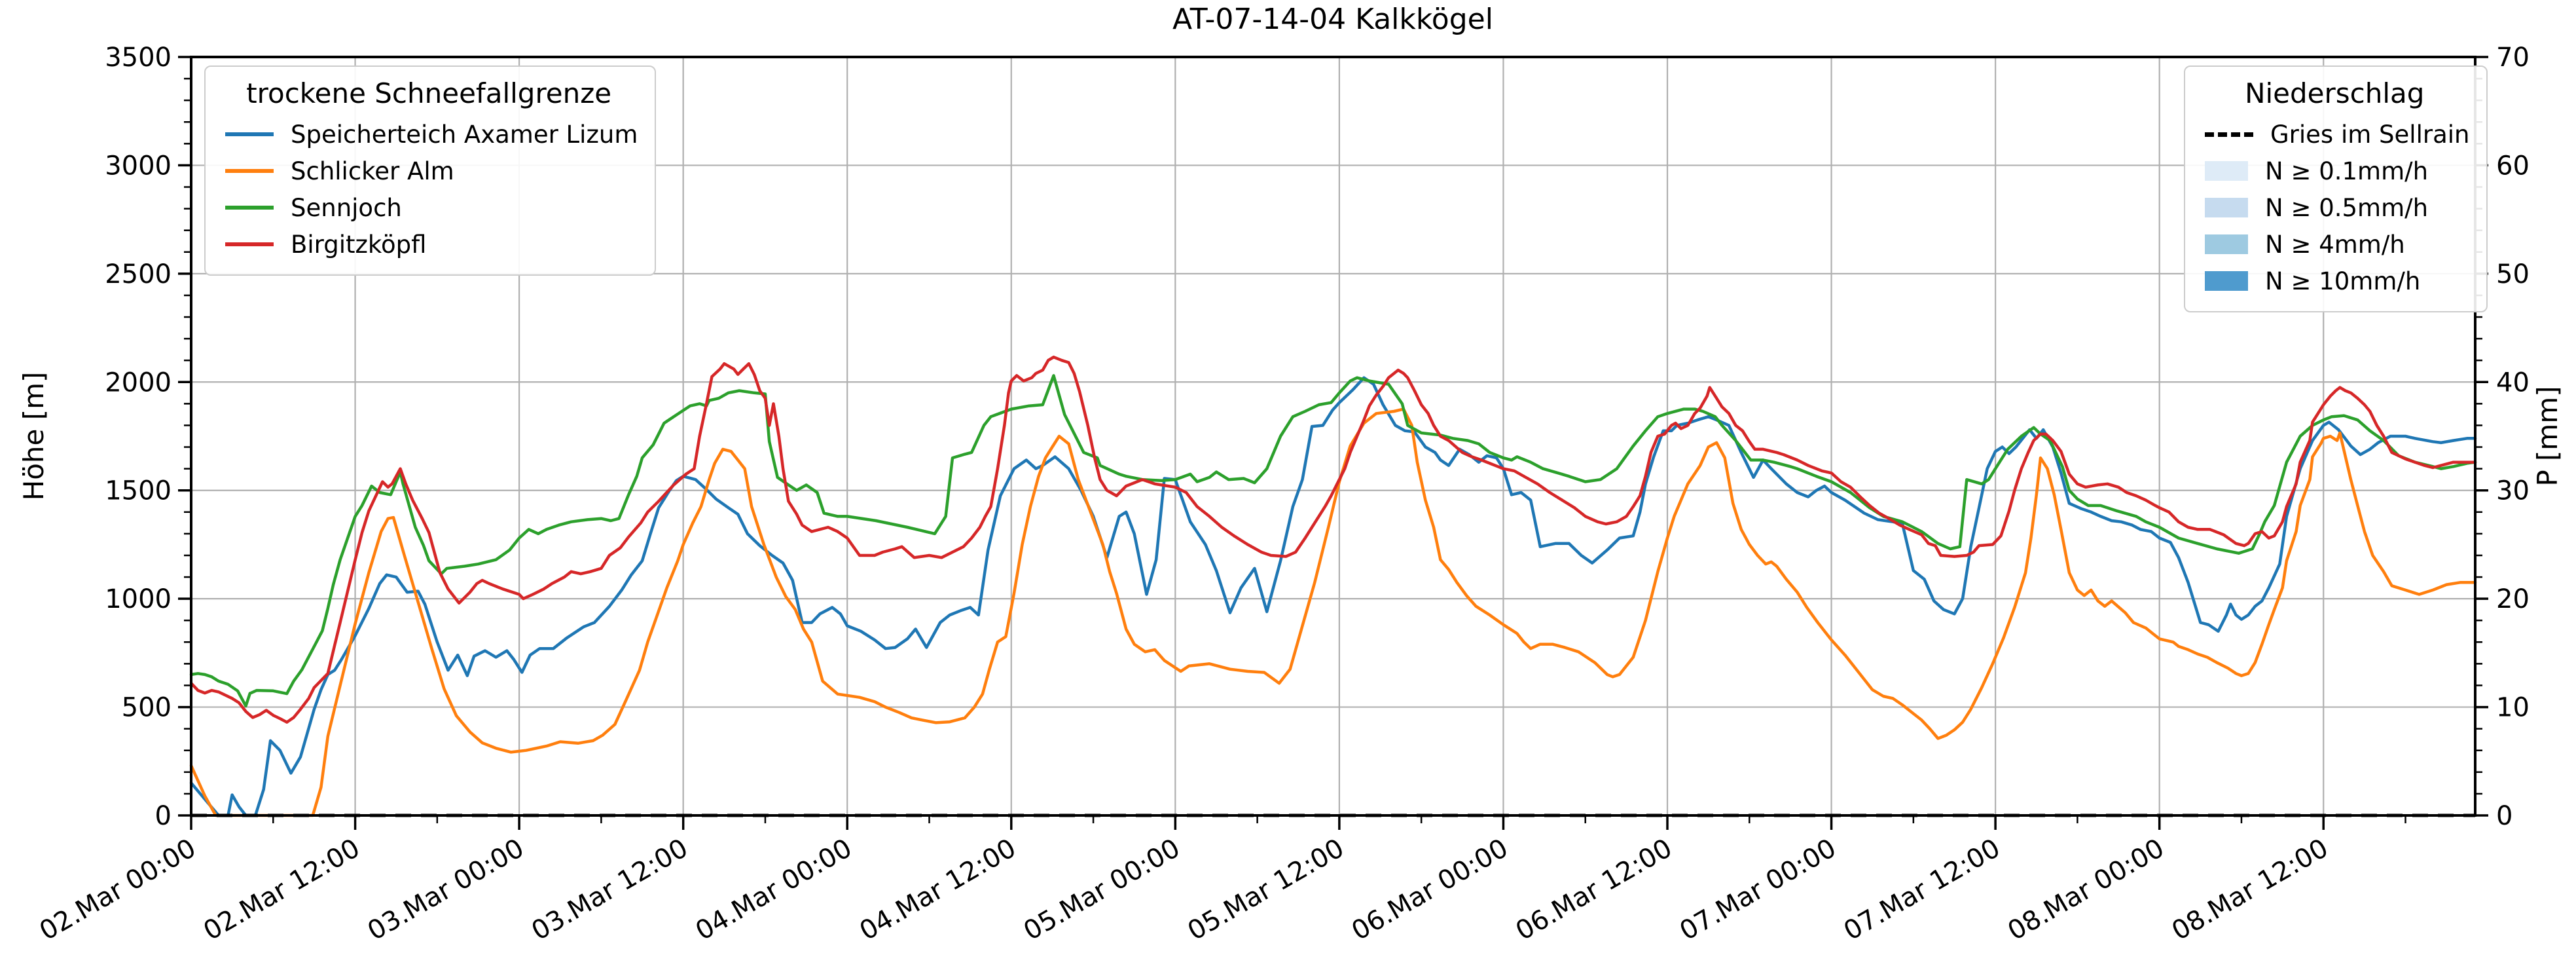  What do you see at coordinates (34, 436) in the screenshot?
I see `y-axis-label-left: Höhe [m]` at bounding box center [34, 436].